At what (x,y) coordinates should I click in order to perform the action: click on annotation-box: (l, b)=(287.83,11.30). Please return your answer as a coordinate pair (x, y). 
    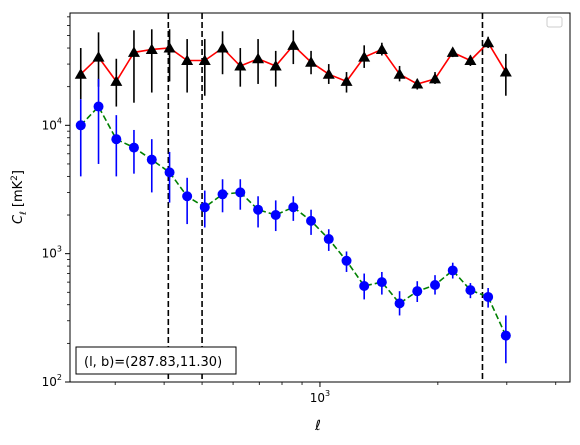
    Looking at the image, I should click on (156, 360).